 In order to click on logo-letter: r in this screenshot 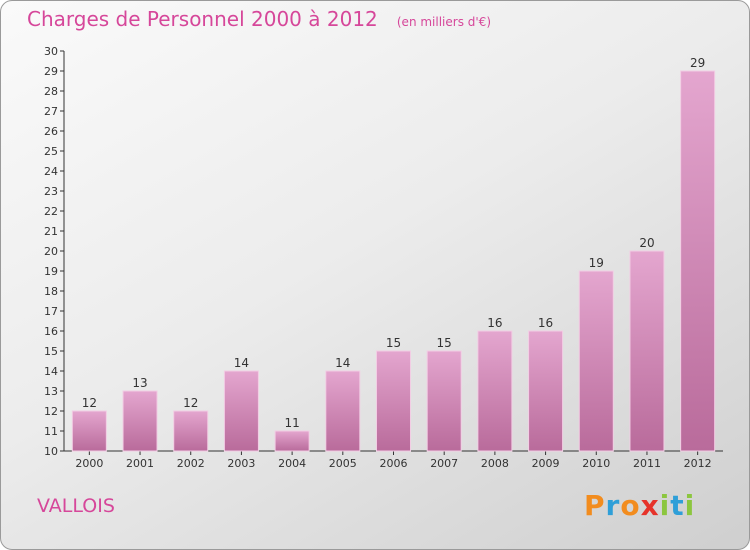, I will do `click(613, 505)`.